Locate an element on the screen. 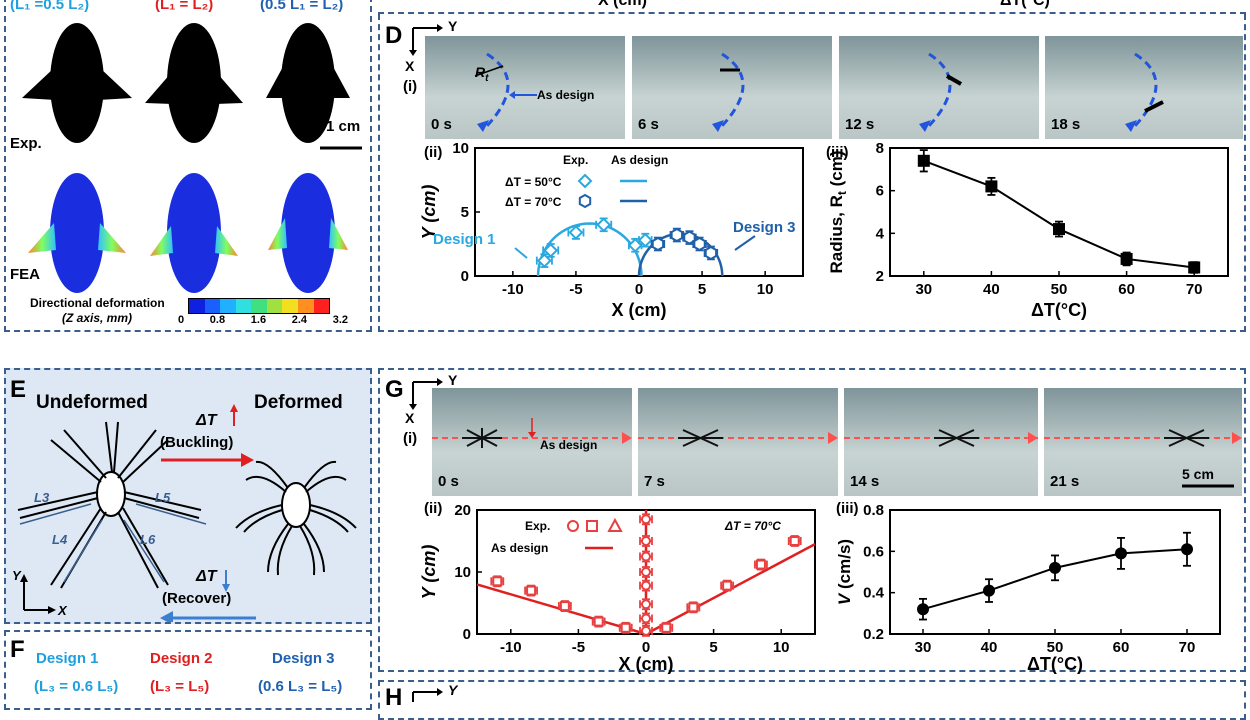 Image resolution: width=1250 pixels, height=720 pixels. x-tick-label: 30 is located at coordinates (923, 289).